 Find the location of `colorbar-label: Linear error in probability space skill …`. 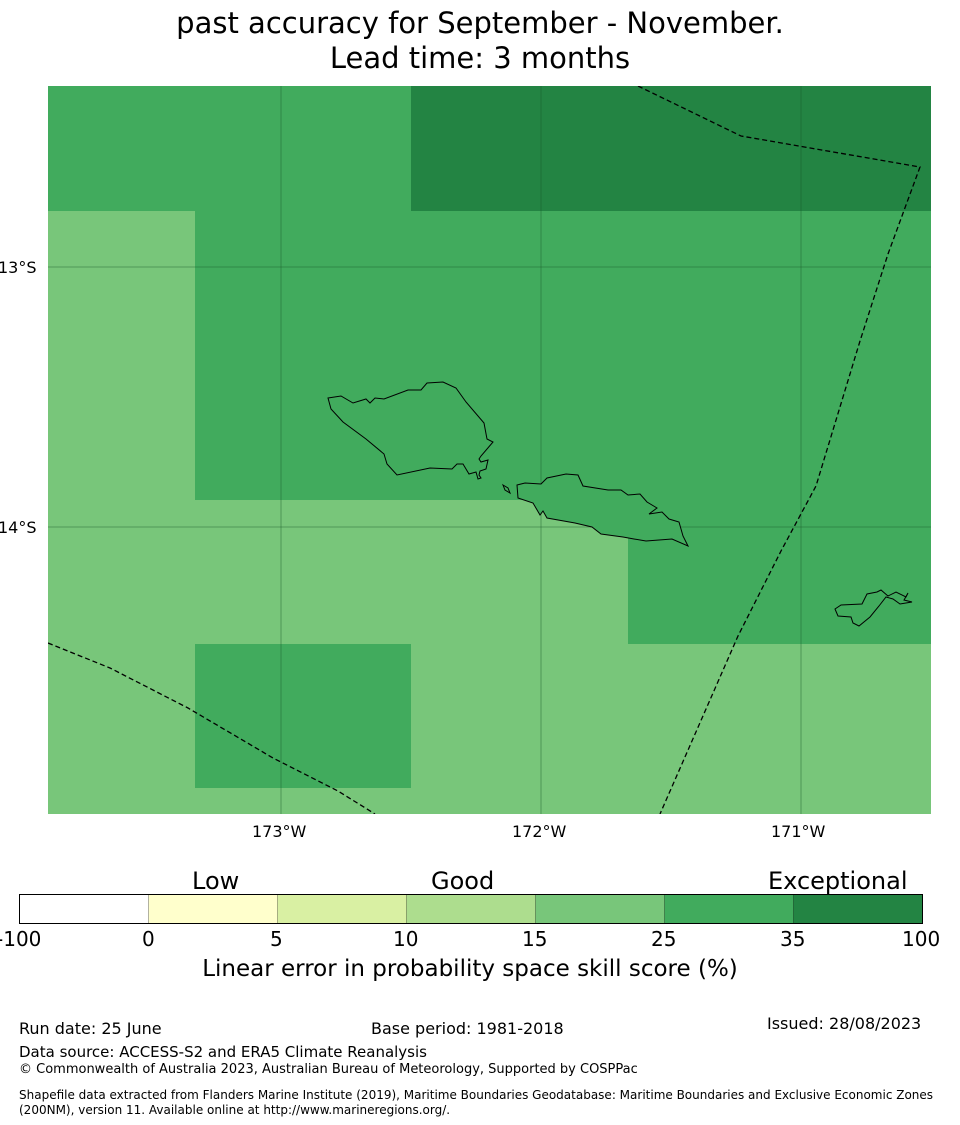

colorbar-label: Linear error in probability space skill … is located at coordinates (470, 969).